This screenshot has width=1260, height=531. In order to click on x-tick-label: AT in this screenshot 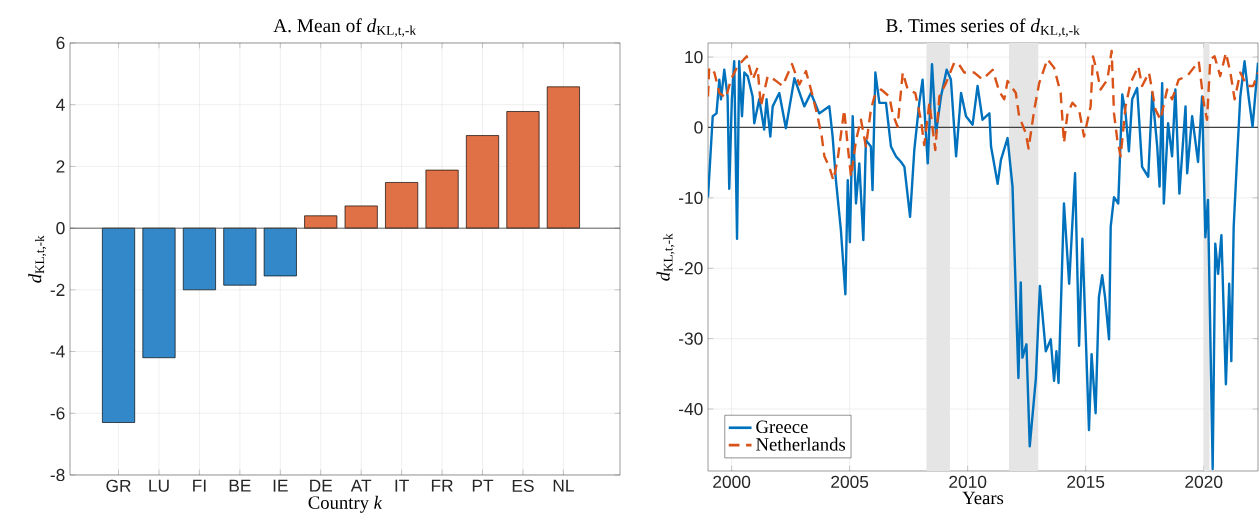, I will do `click(361, 485)`.